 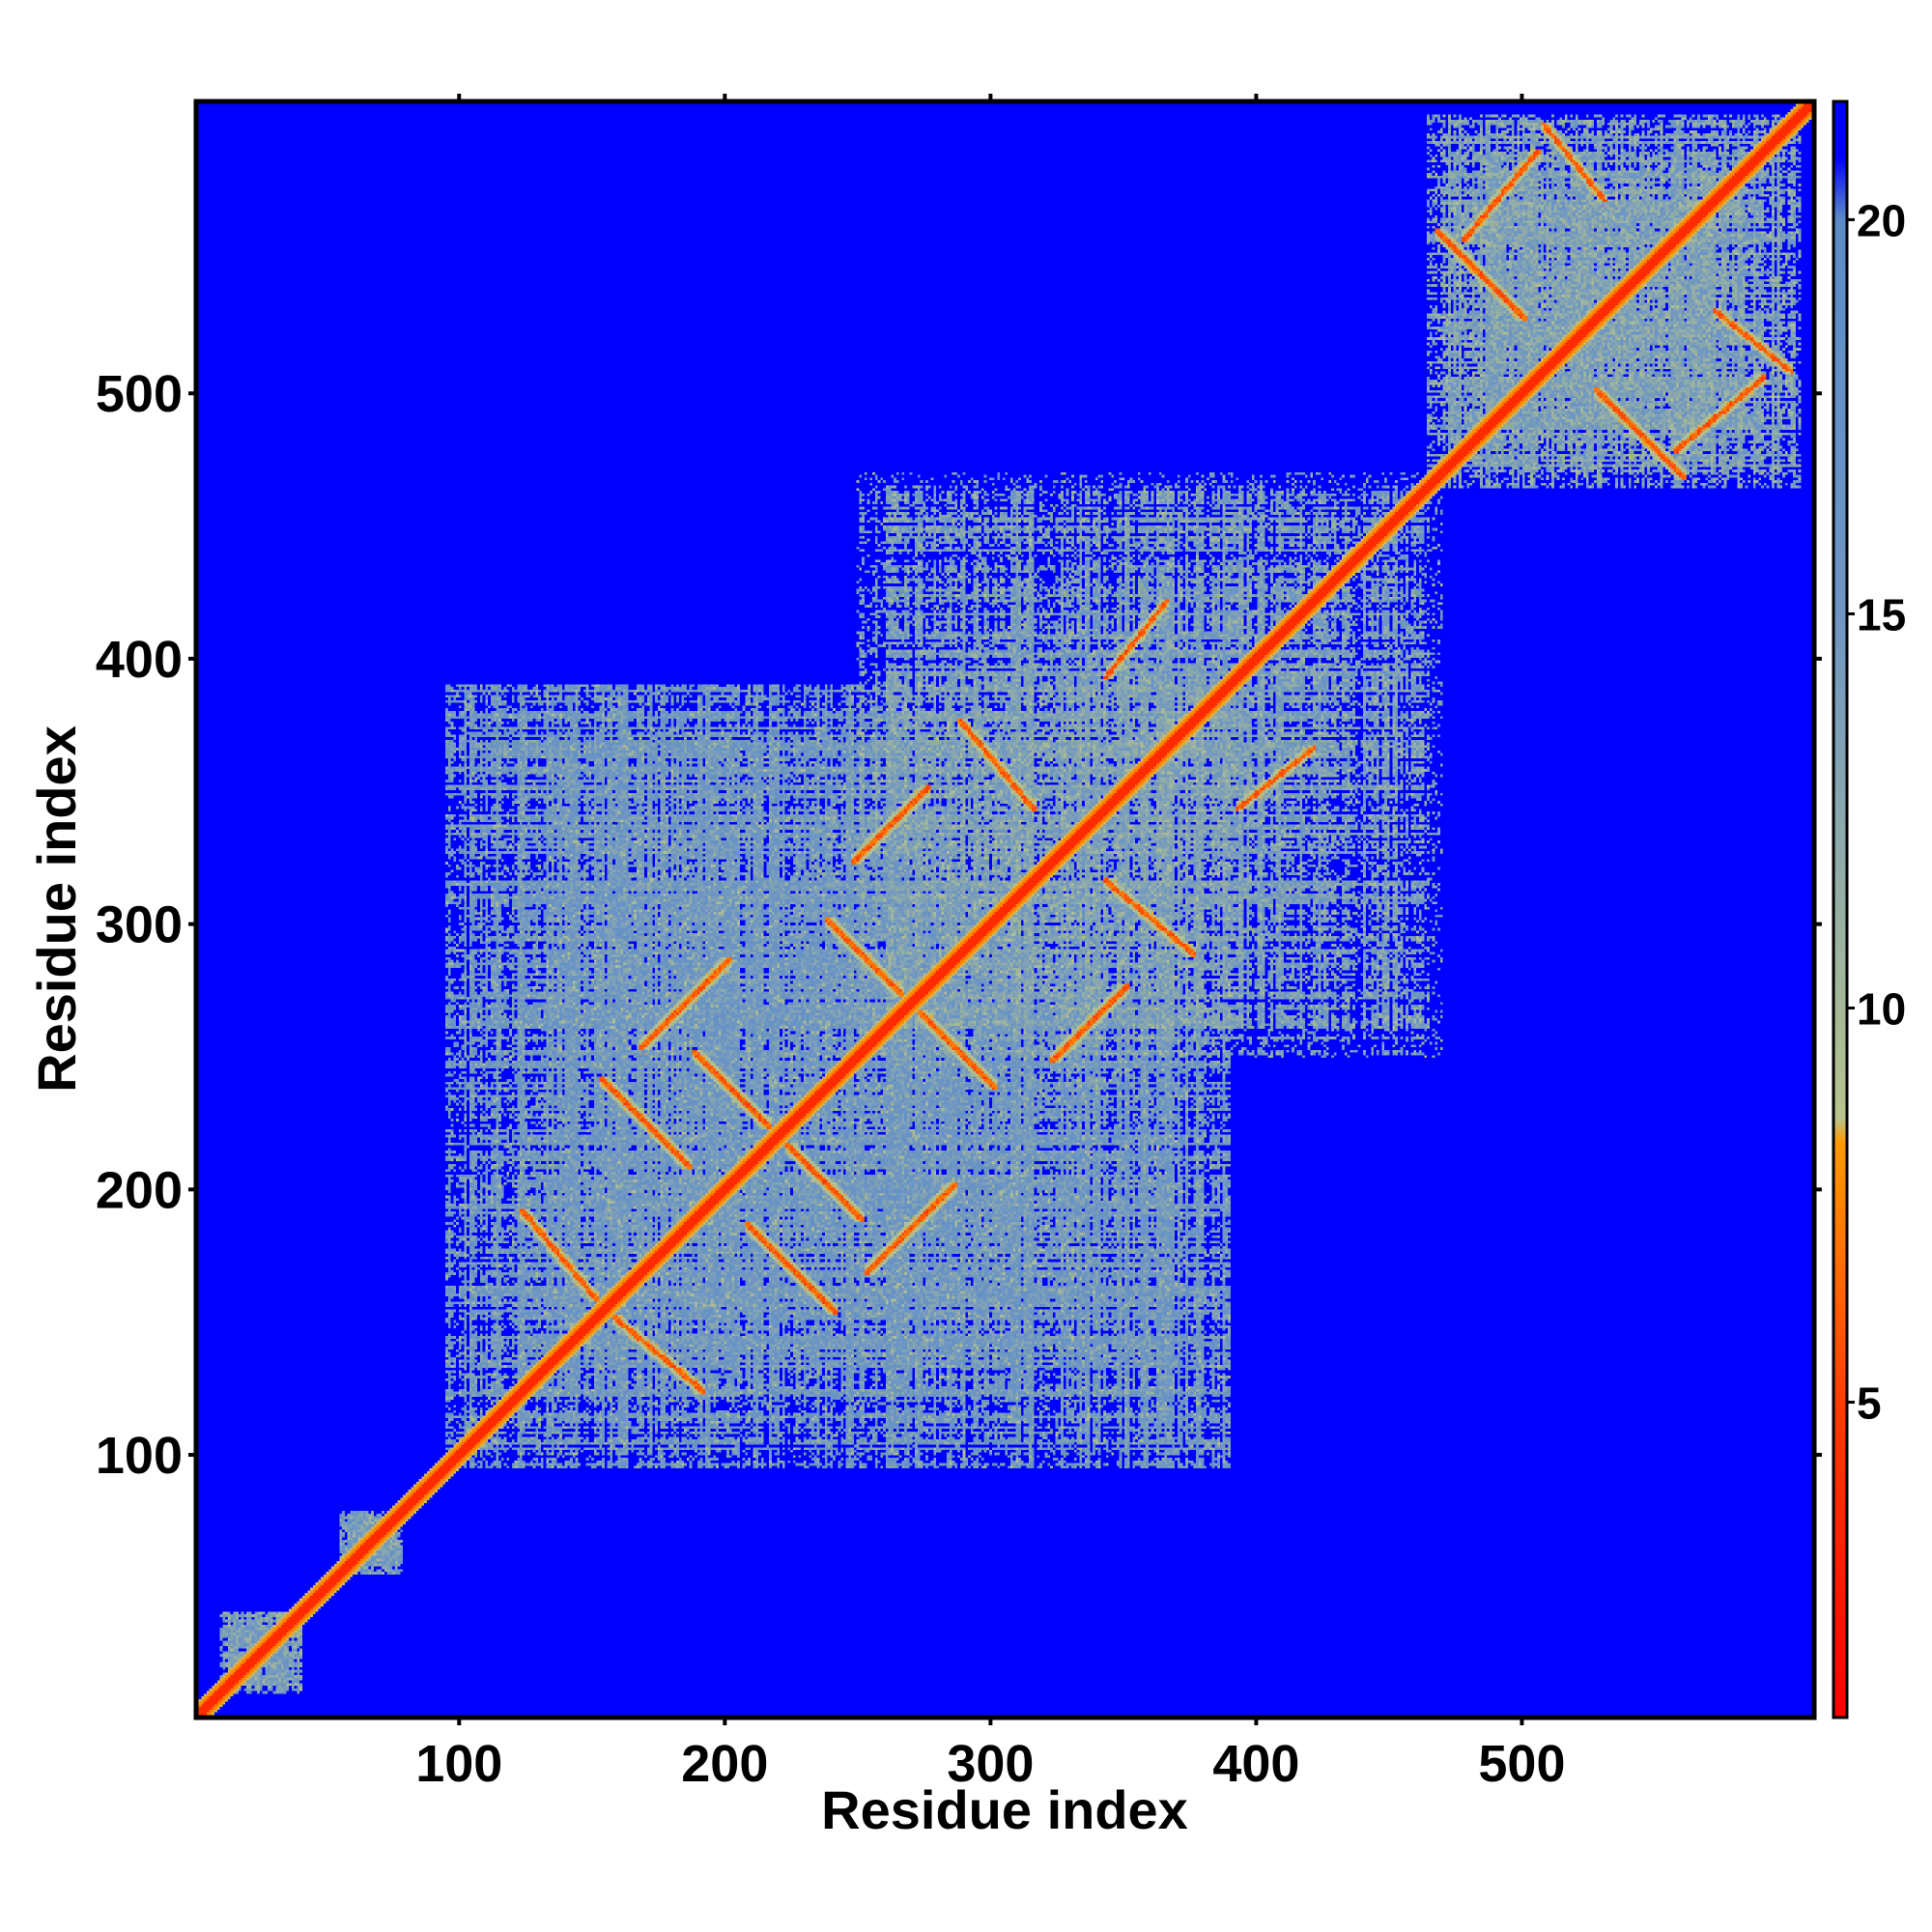 I want to click on x-tick-label: 300, so click(x=990, y=1764).